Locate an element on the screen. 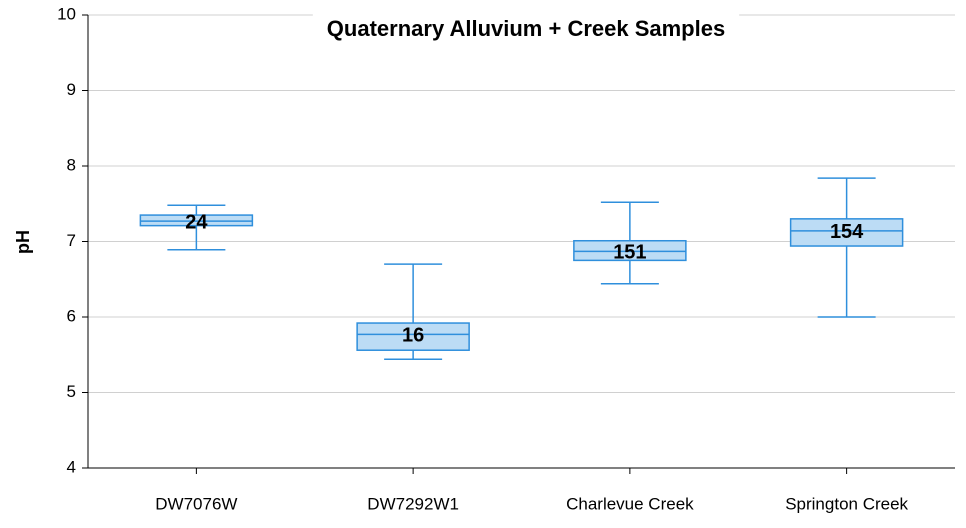 The height and width of the screenshot is (528, 966). y-tick-label: 9 is located at coordinates (71, 89).